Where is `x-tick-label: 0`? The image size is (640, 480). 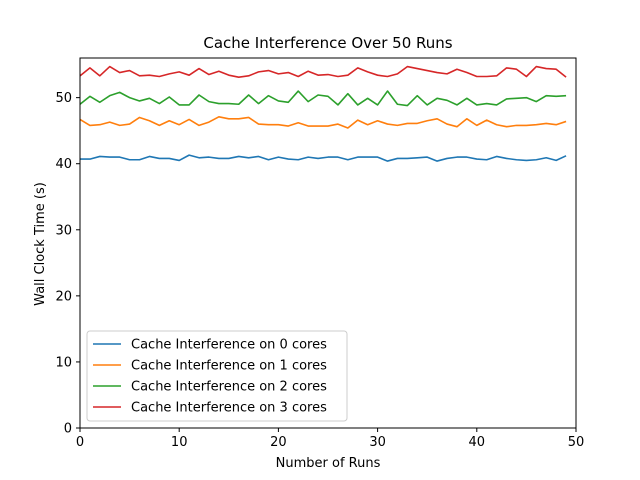 x-tick-label: 0 is located at coordinates (80, 442).